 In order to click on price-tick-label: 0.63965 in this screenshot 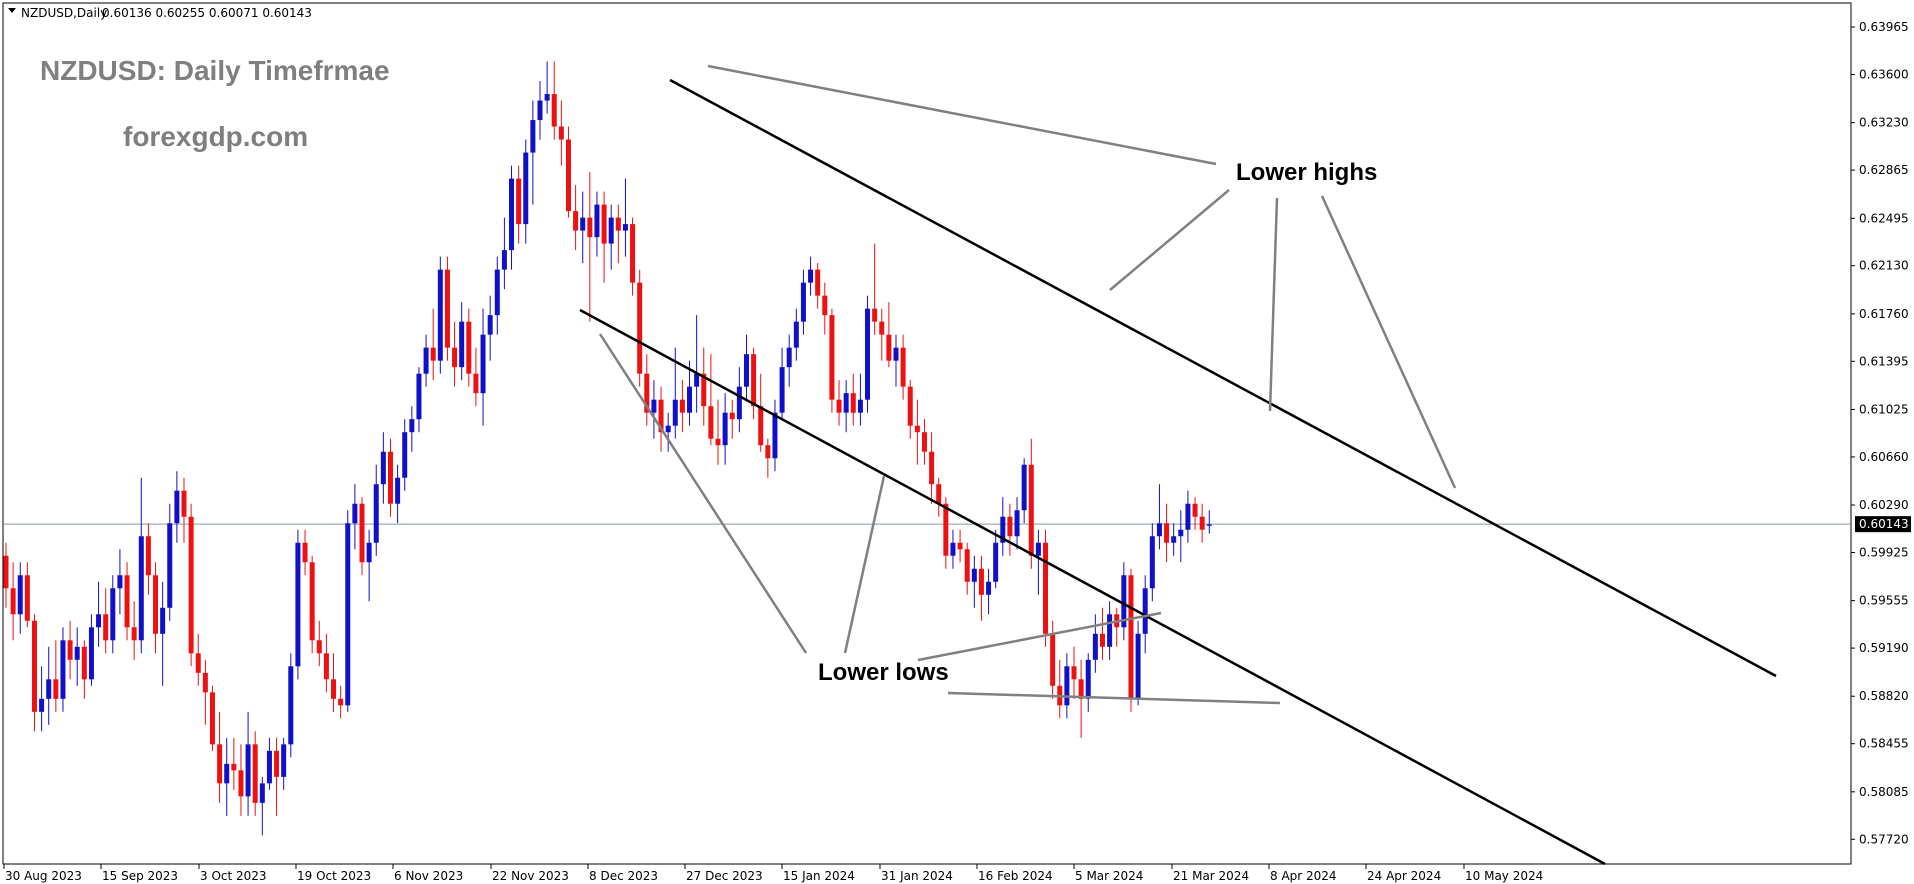, I will do `click(1884, 27)`.